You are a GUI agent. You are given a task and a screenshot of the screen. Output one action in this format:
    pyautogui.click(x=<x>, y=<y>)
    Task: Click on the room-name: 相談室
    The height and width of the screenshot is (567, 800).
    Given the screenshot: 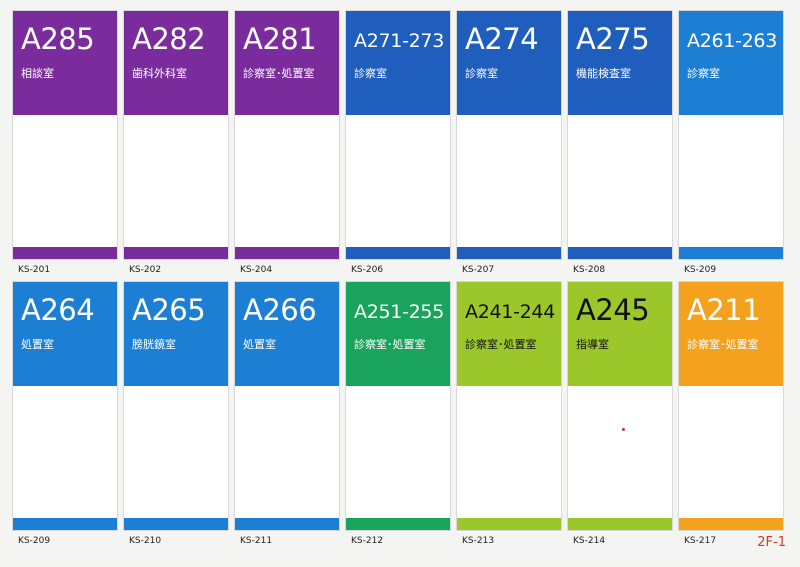 What is the action you would take?
    pyautogui.click(x=37, y=73)
    